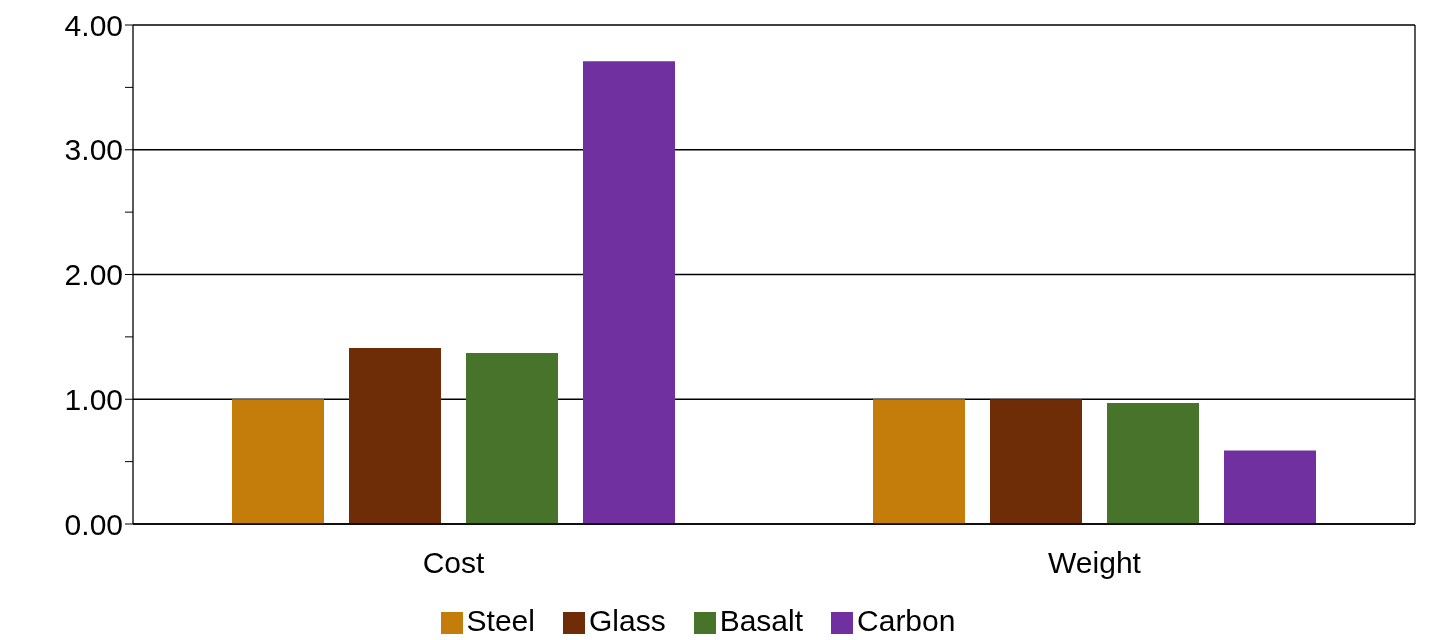 Image resolution: width=1430 pixels, height=640 pixels. I want to click on legend-label: Carbon, so click(906, 620).